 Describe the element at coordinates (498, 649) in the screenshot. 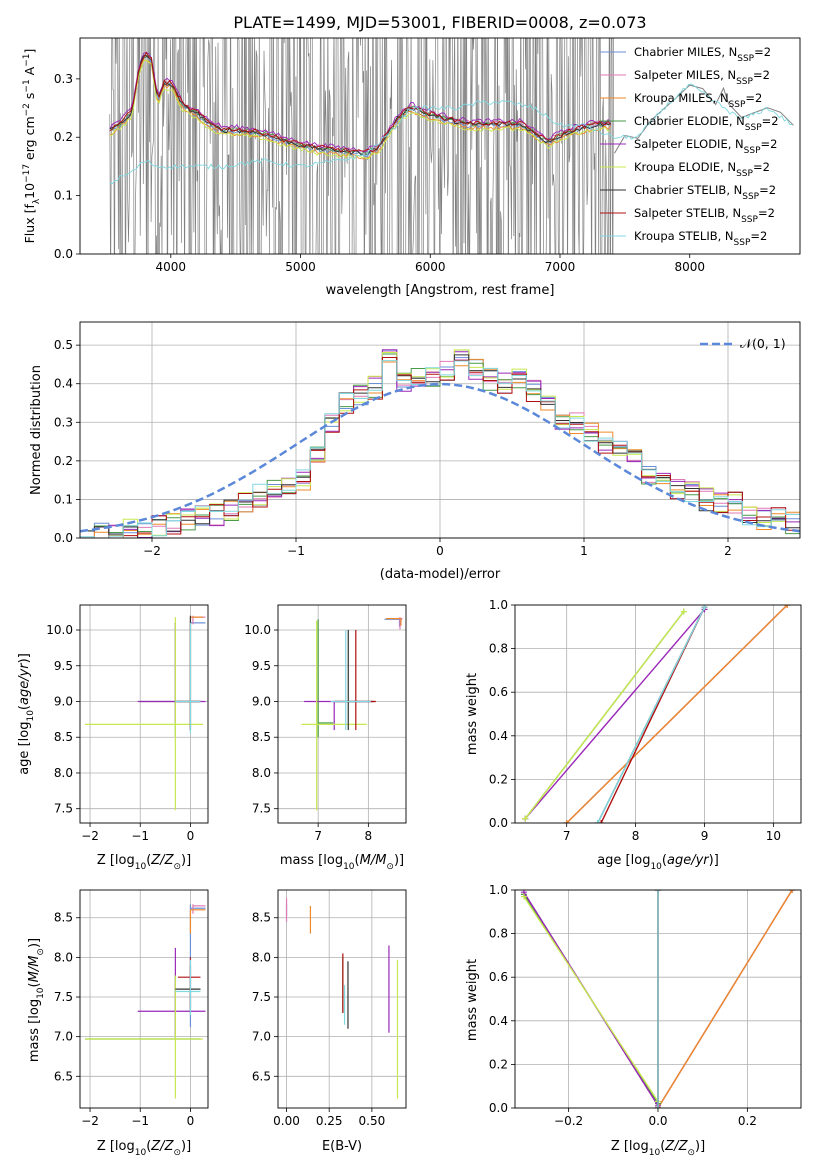

I see `y-tick-label: 0.8` at that location.